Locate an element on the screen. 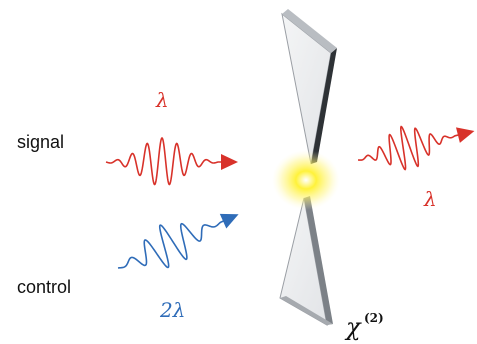  crystal-upper-top-edge is located at coordinates (309, 31).